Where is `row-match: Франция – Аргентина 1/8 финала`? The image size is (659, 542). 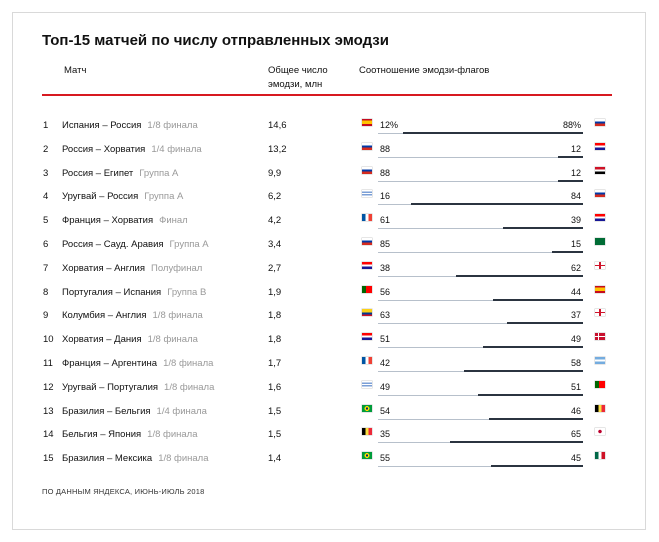
row-match: Франция – Аргентина 1/8 финала is located at coordinates (137, 363).